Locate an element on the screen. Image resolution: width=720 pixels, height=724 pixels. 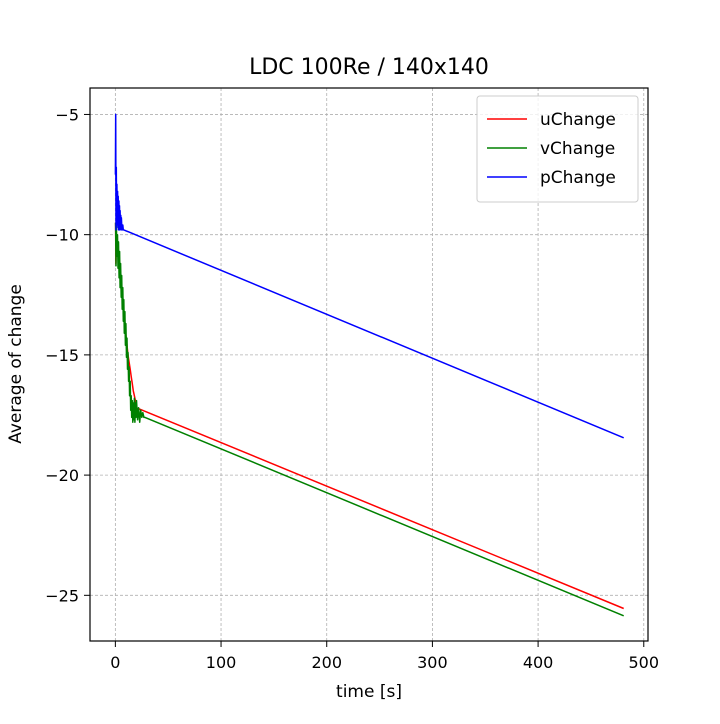
legend-box is located at coordinates (557, 149).